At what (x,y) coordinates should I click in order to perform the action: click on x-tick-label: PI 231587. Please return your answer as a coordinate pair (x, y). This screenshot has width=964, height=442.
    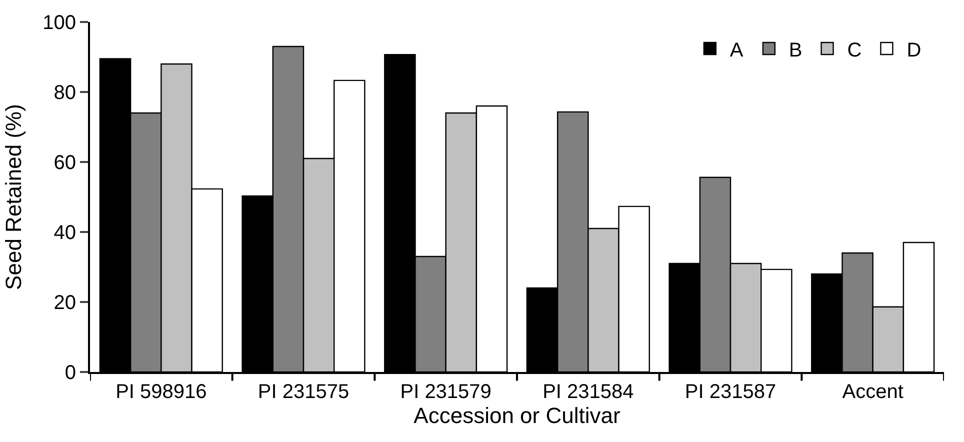
    Looking at the image, I should click on (730, 392).